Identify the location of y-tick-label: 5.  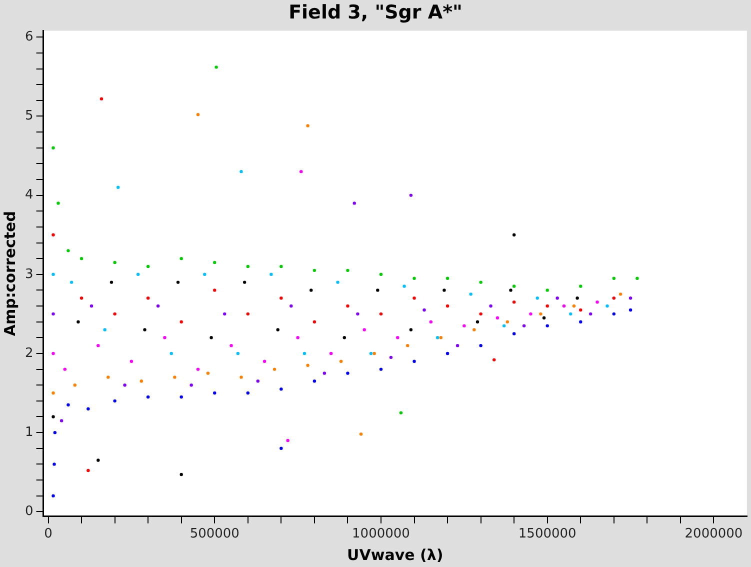
(29, 116).